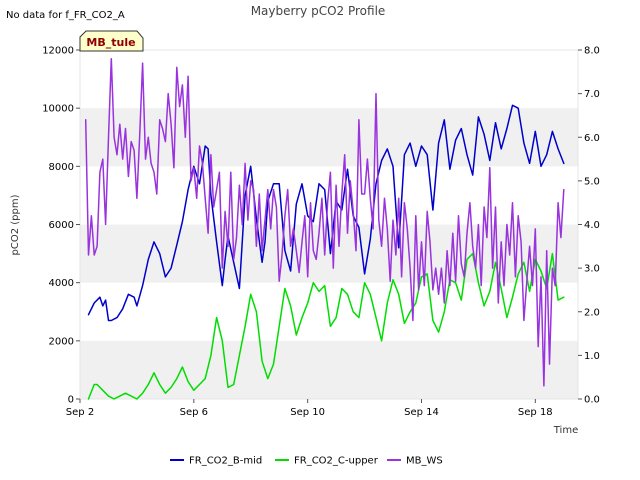  What do you see at coordinates (318, 11) in the screenshot?
I see `chart-title: Mayberry pCO2 Profile` at bounding box center [318, 11].